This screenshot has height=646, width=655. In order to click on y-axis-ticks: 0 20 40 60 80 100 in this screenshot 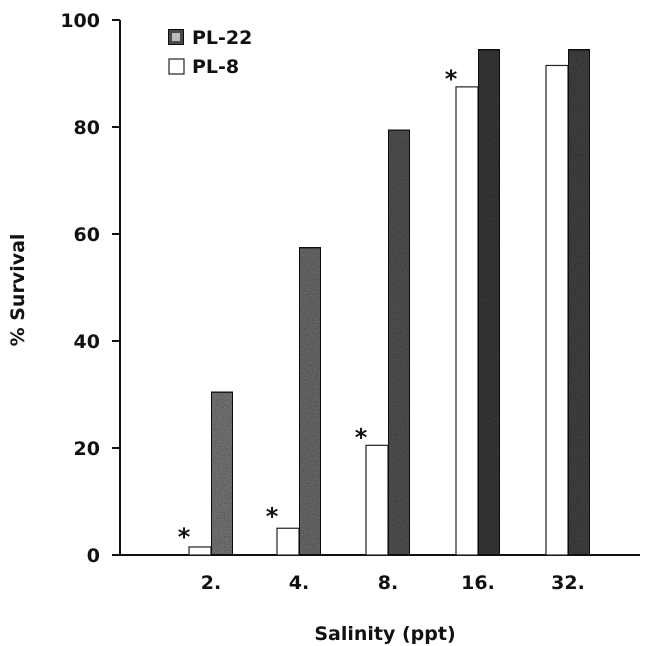, I will do `click(90, 288)`.